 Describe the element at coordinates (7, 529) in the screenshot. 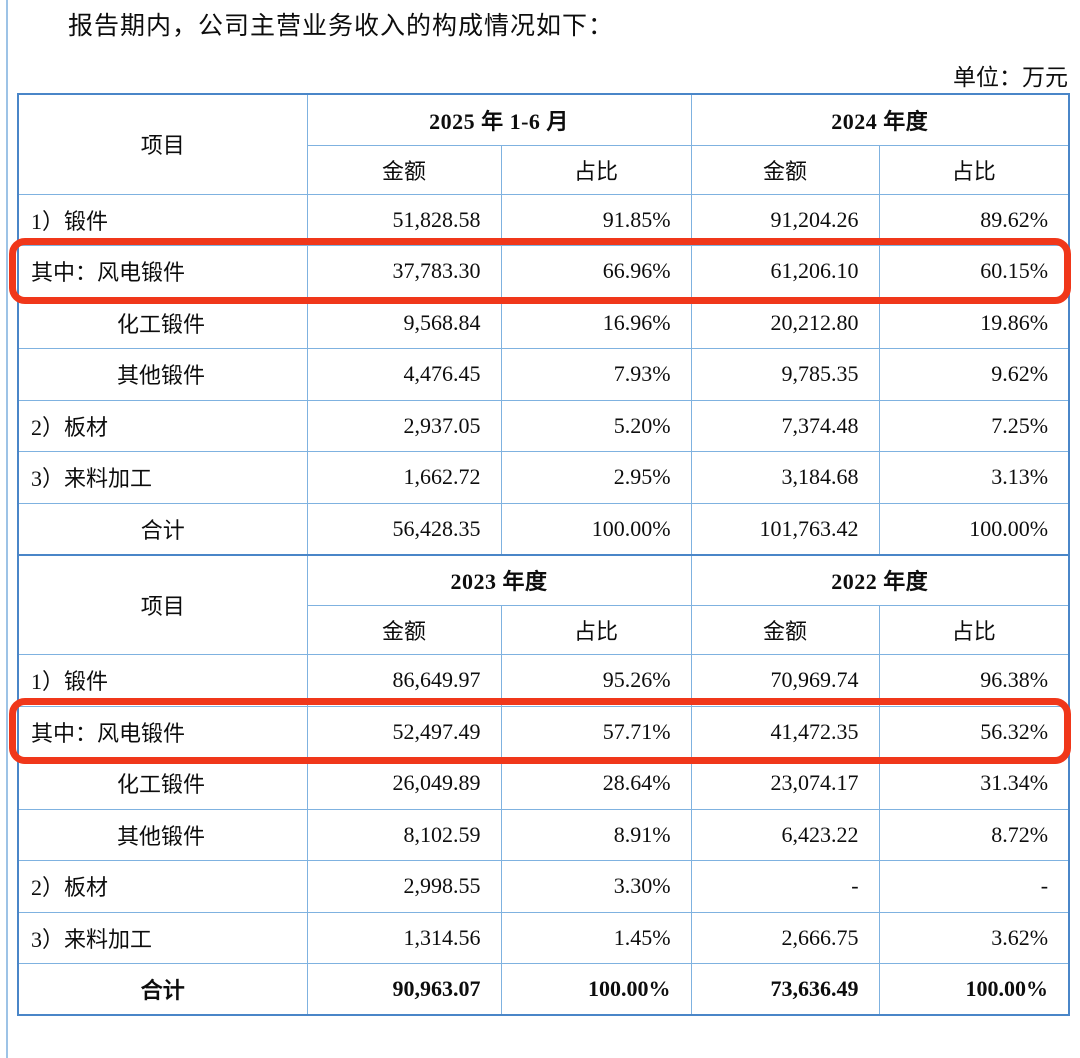

I see `page-edge-line` at that location.